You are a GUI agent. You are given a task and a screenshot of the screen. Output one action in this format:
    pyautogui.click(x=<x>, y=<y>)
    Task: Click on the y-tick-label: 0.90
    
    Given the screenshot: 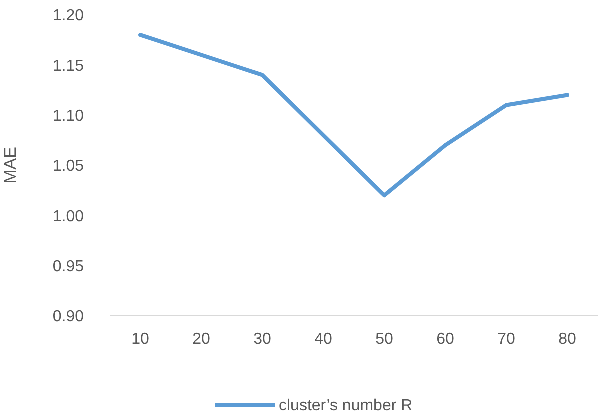 What is the action you would take?
    pyautogui.click(x=68, y=317)
    